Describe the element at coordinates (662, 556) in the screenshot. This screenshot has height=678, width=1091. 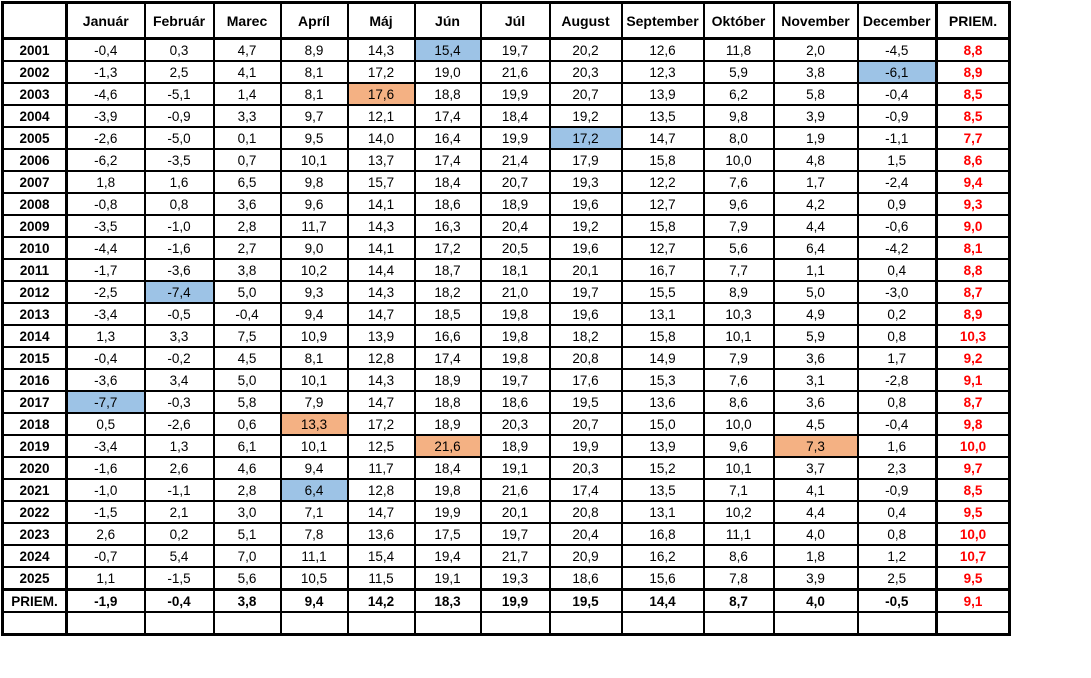
I see `value-cell: 16,2` at that location.